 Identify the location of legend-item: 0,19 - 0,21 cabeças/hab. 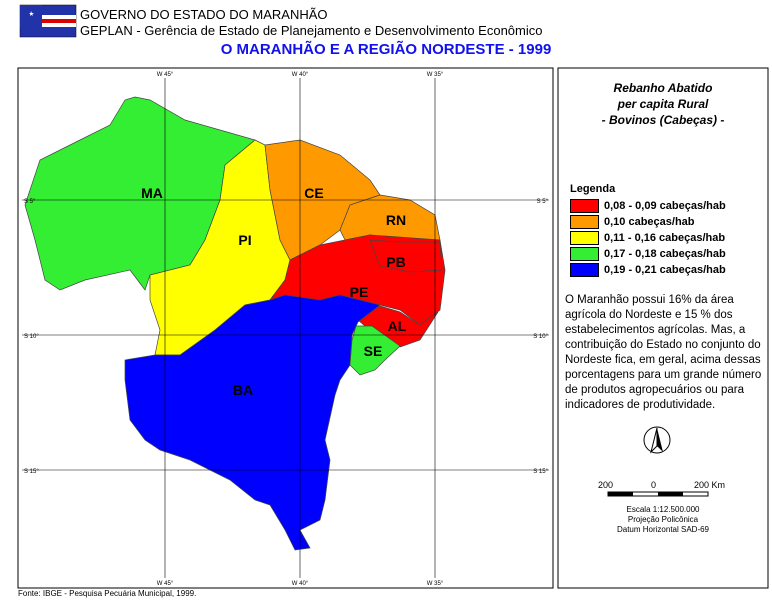
(648, 270).